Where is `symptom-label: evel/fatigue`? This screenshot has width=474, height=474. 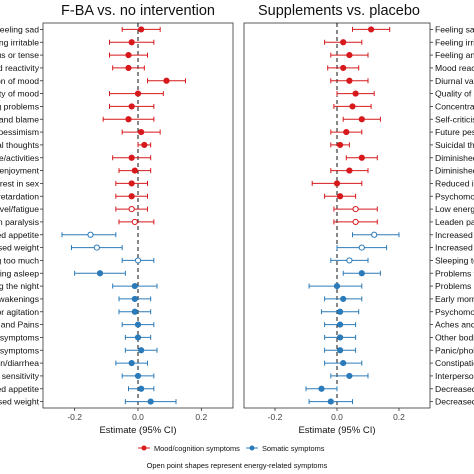 symptom-label: evel/fatigue is located at coordinates (19, 209).